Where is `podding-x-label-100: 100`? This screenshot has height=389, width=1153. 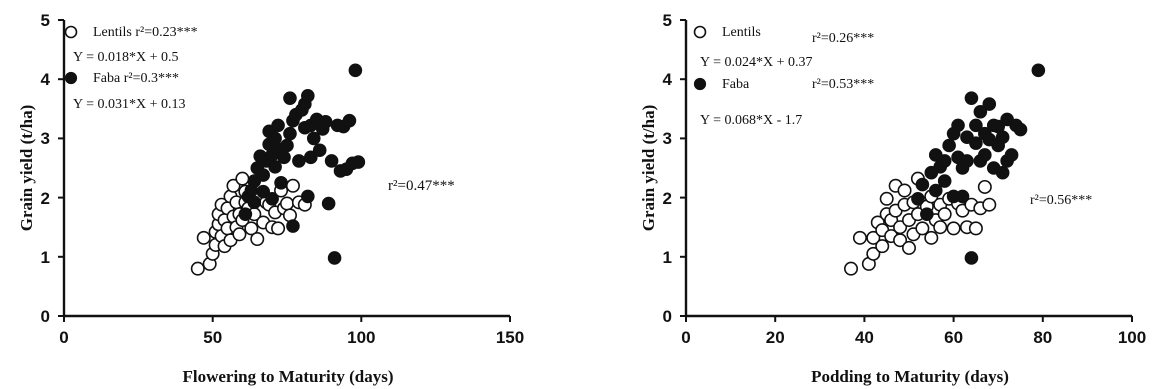 podding-x-label-100: 100 is located at coordinates (1132, 337).